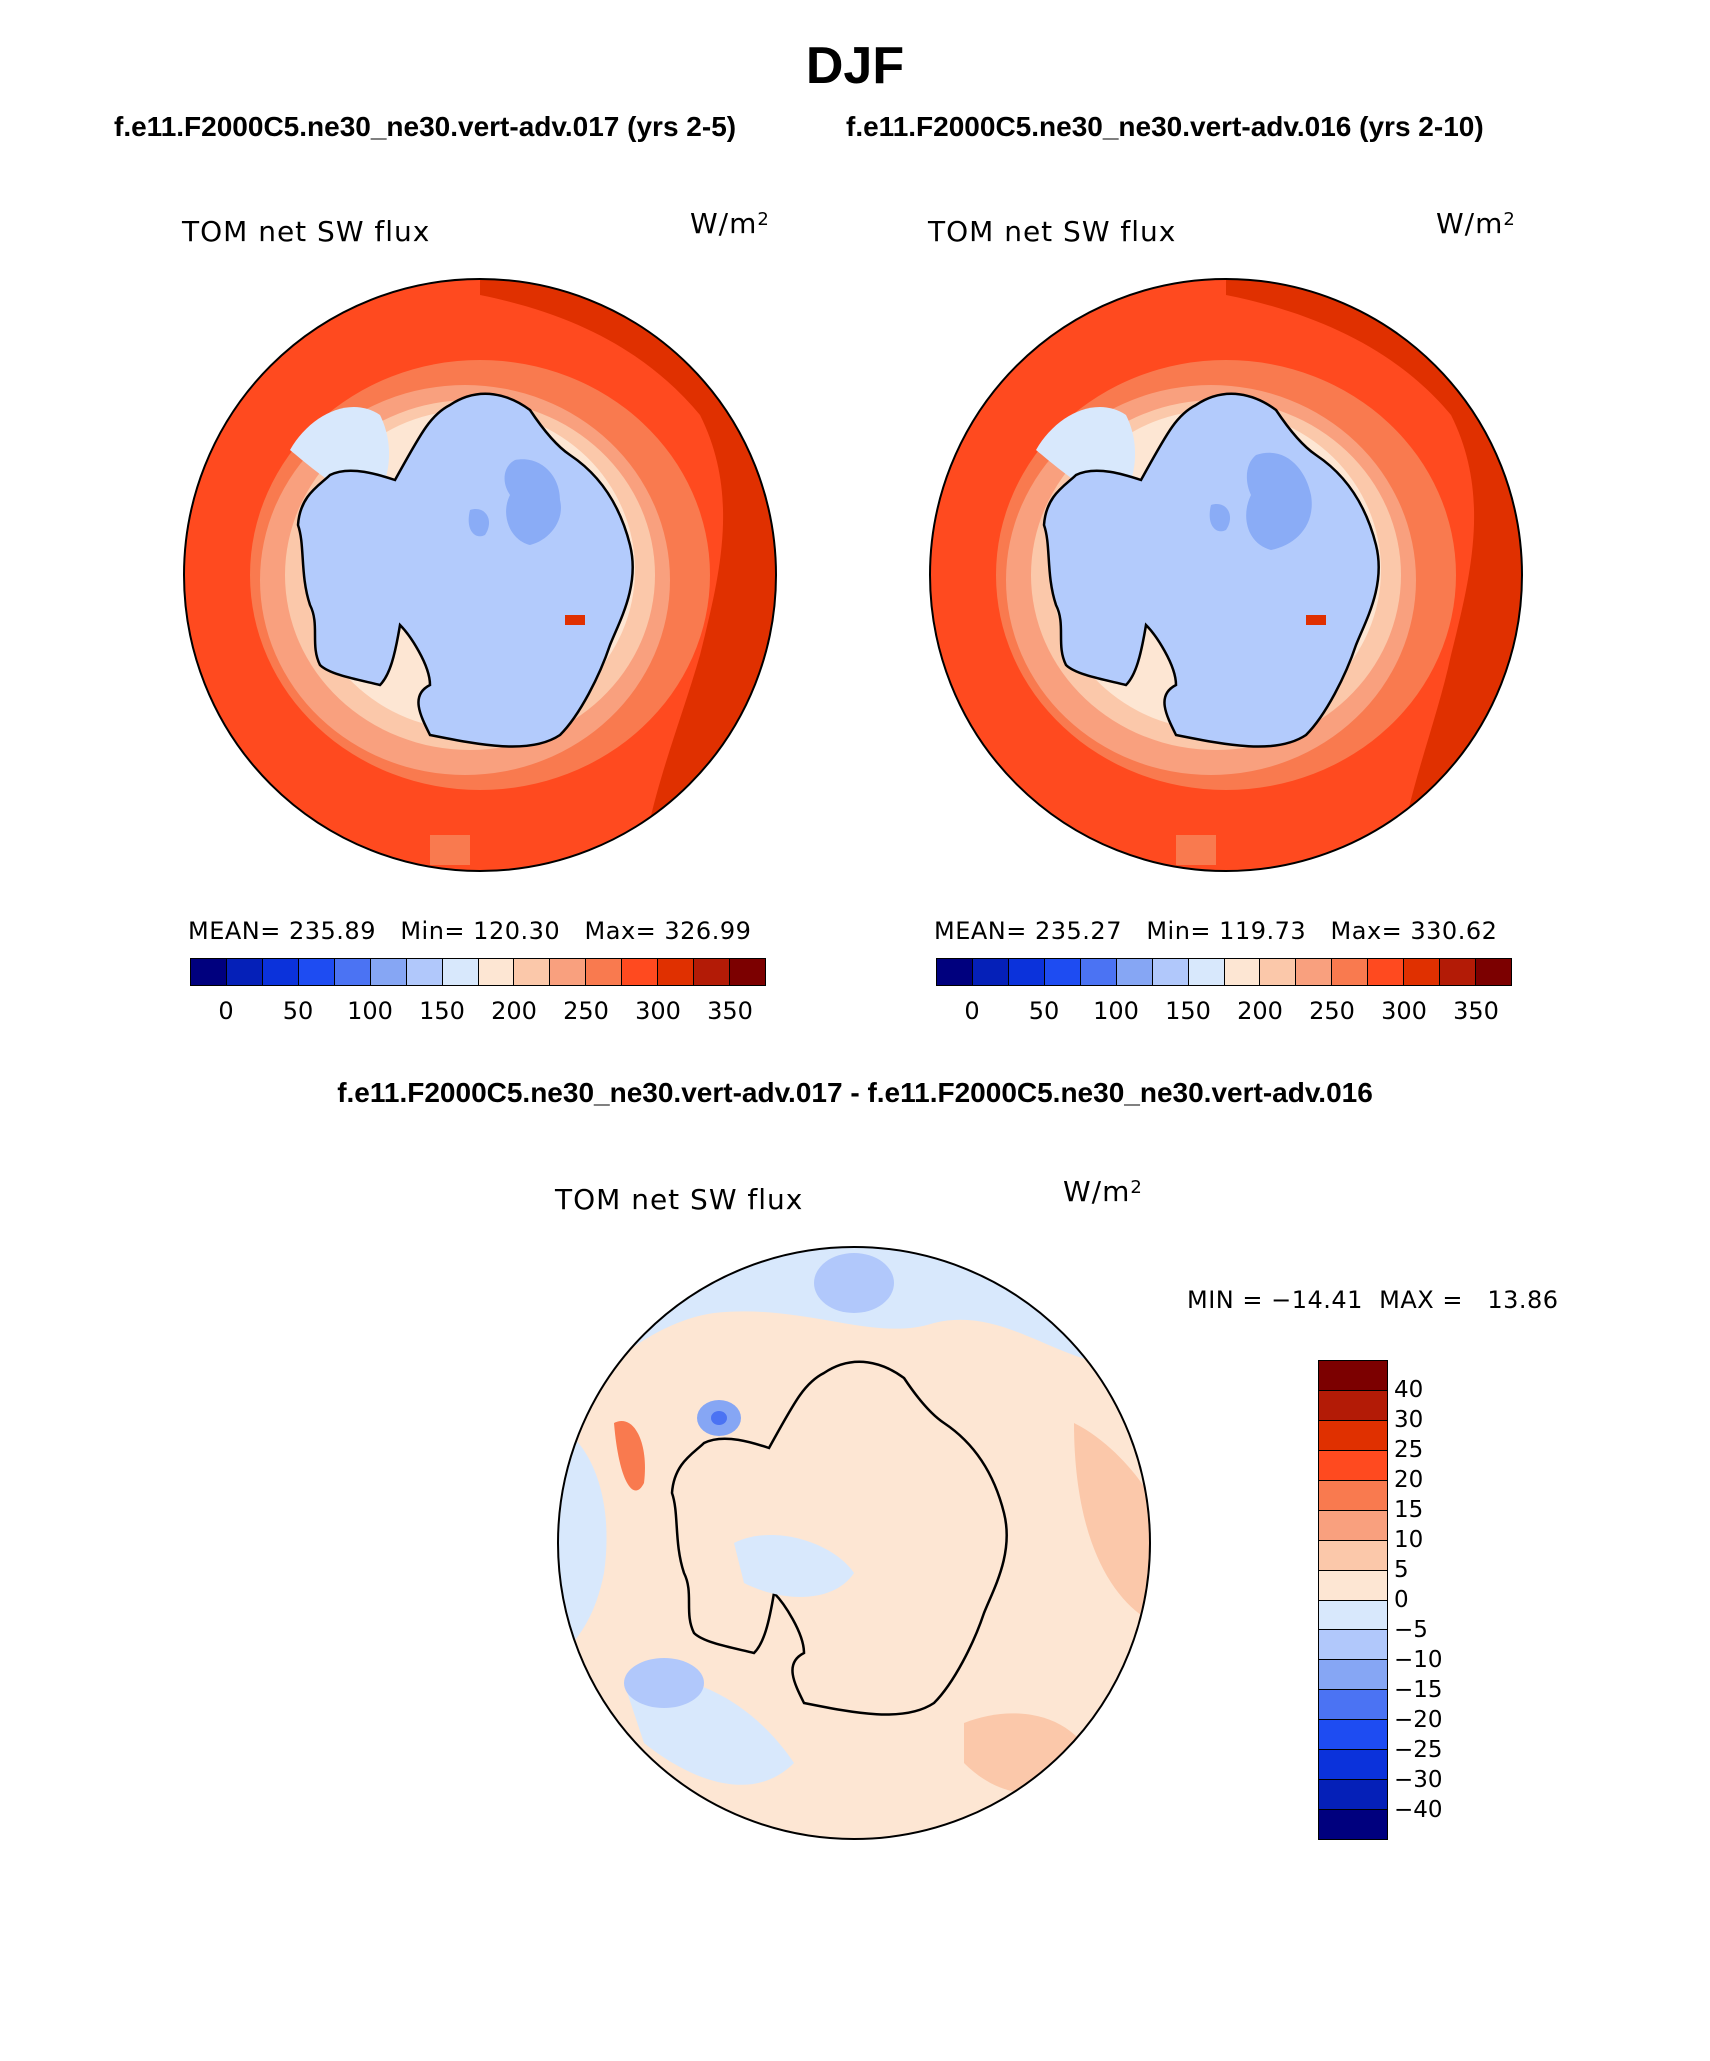 Image resolution: width=1710 pixels, height=2061 pixels. I want to click on panel1-dark-band, so click(628, 575).